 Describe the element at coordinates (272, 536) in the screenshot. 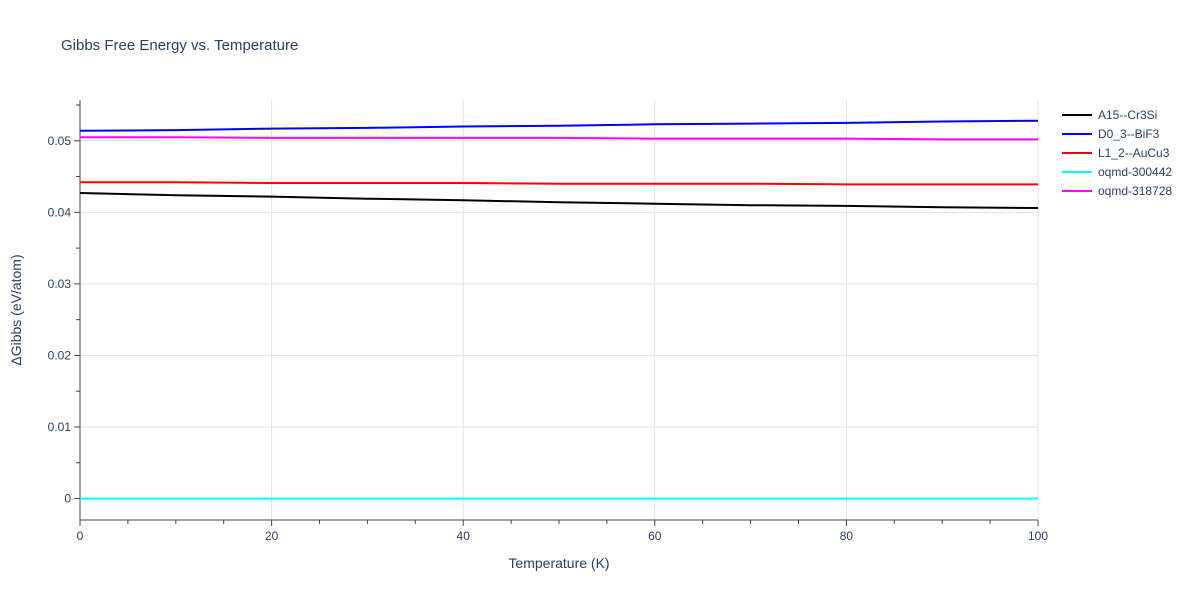

I see `x-tick-label: 20` at that location.